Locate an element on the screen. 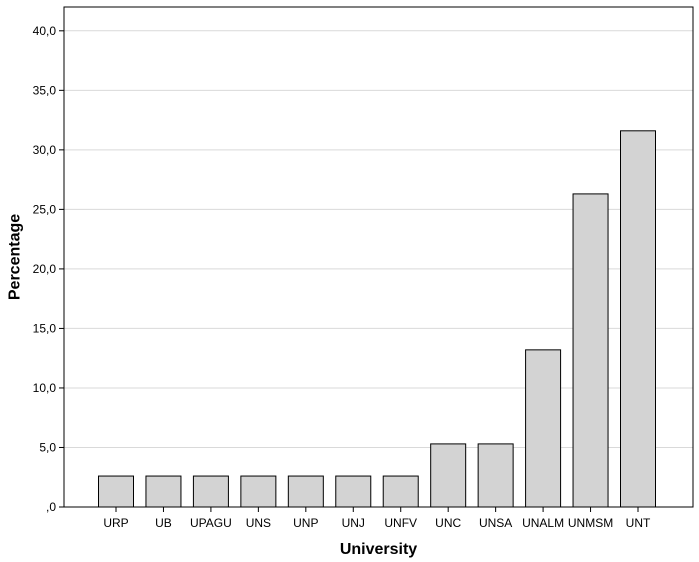 The height and width of the screenshot is (562, 699). y-tick-label: 40,0 is located at coordinates (45, 31).